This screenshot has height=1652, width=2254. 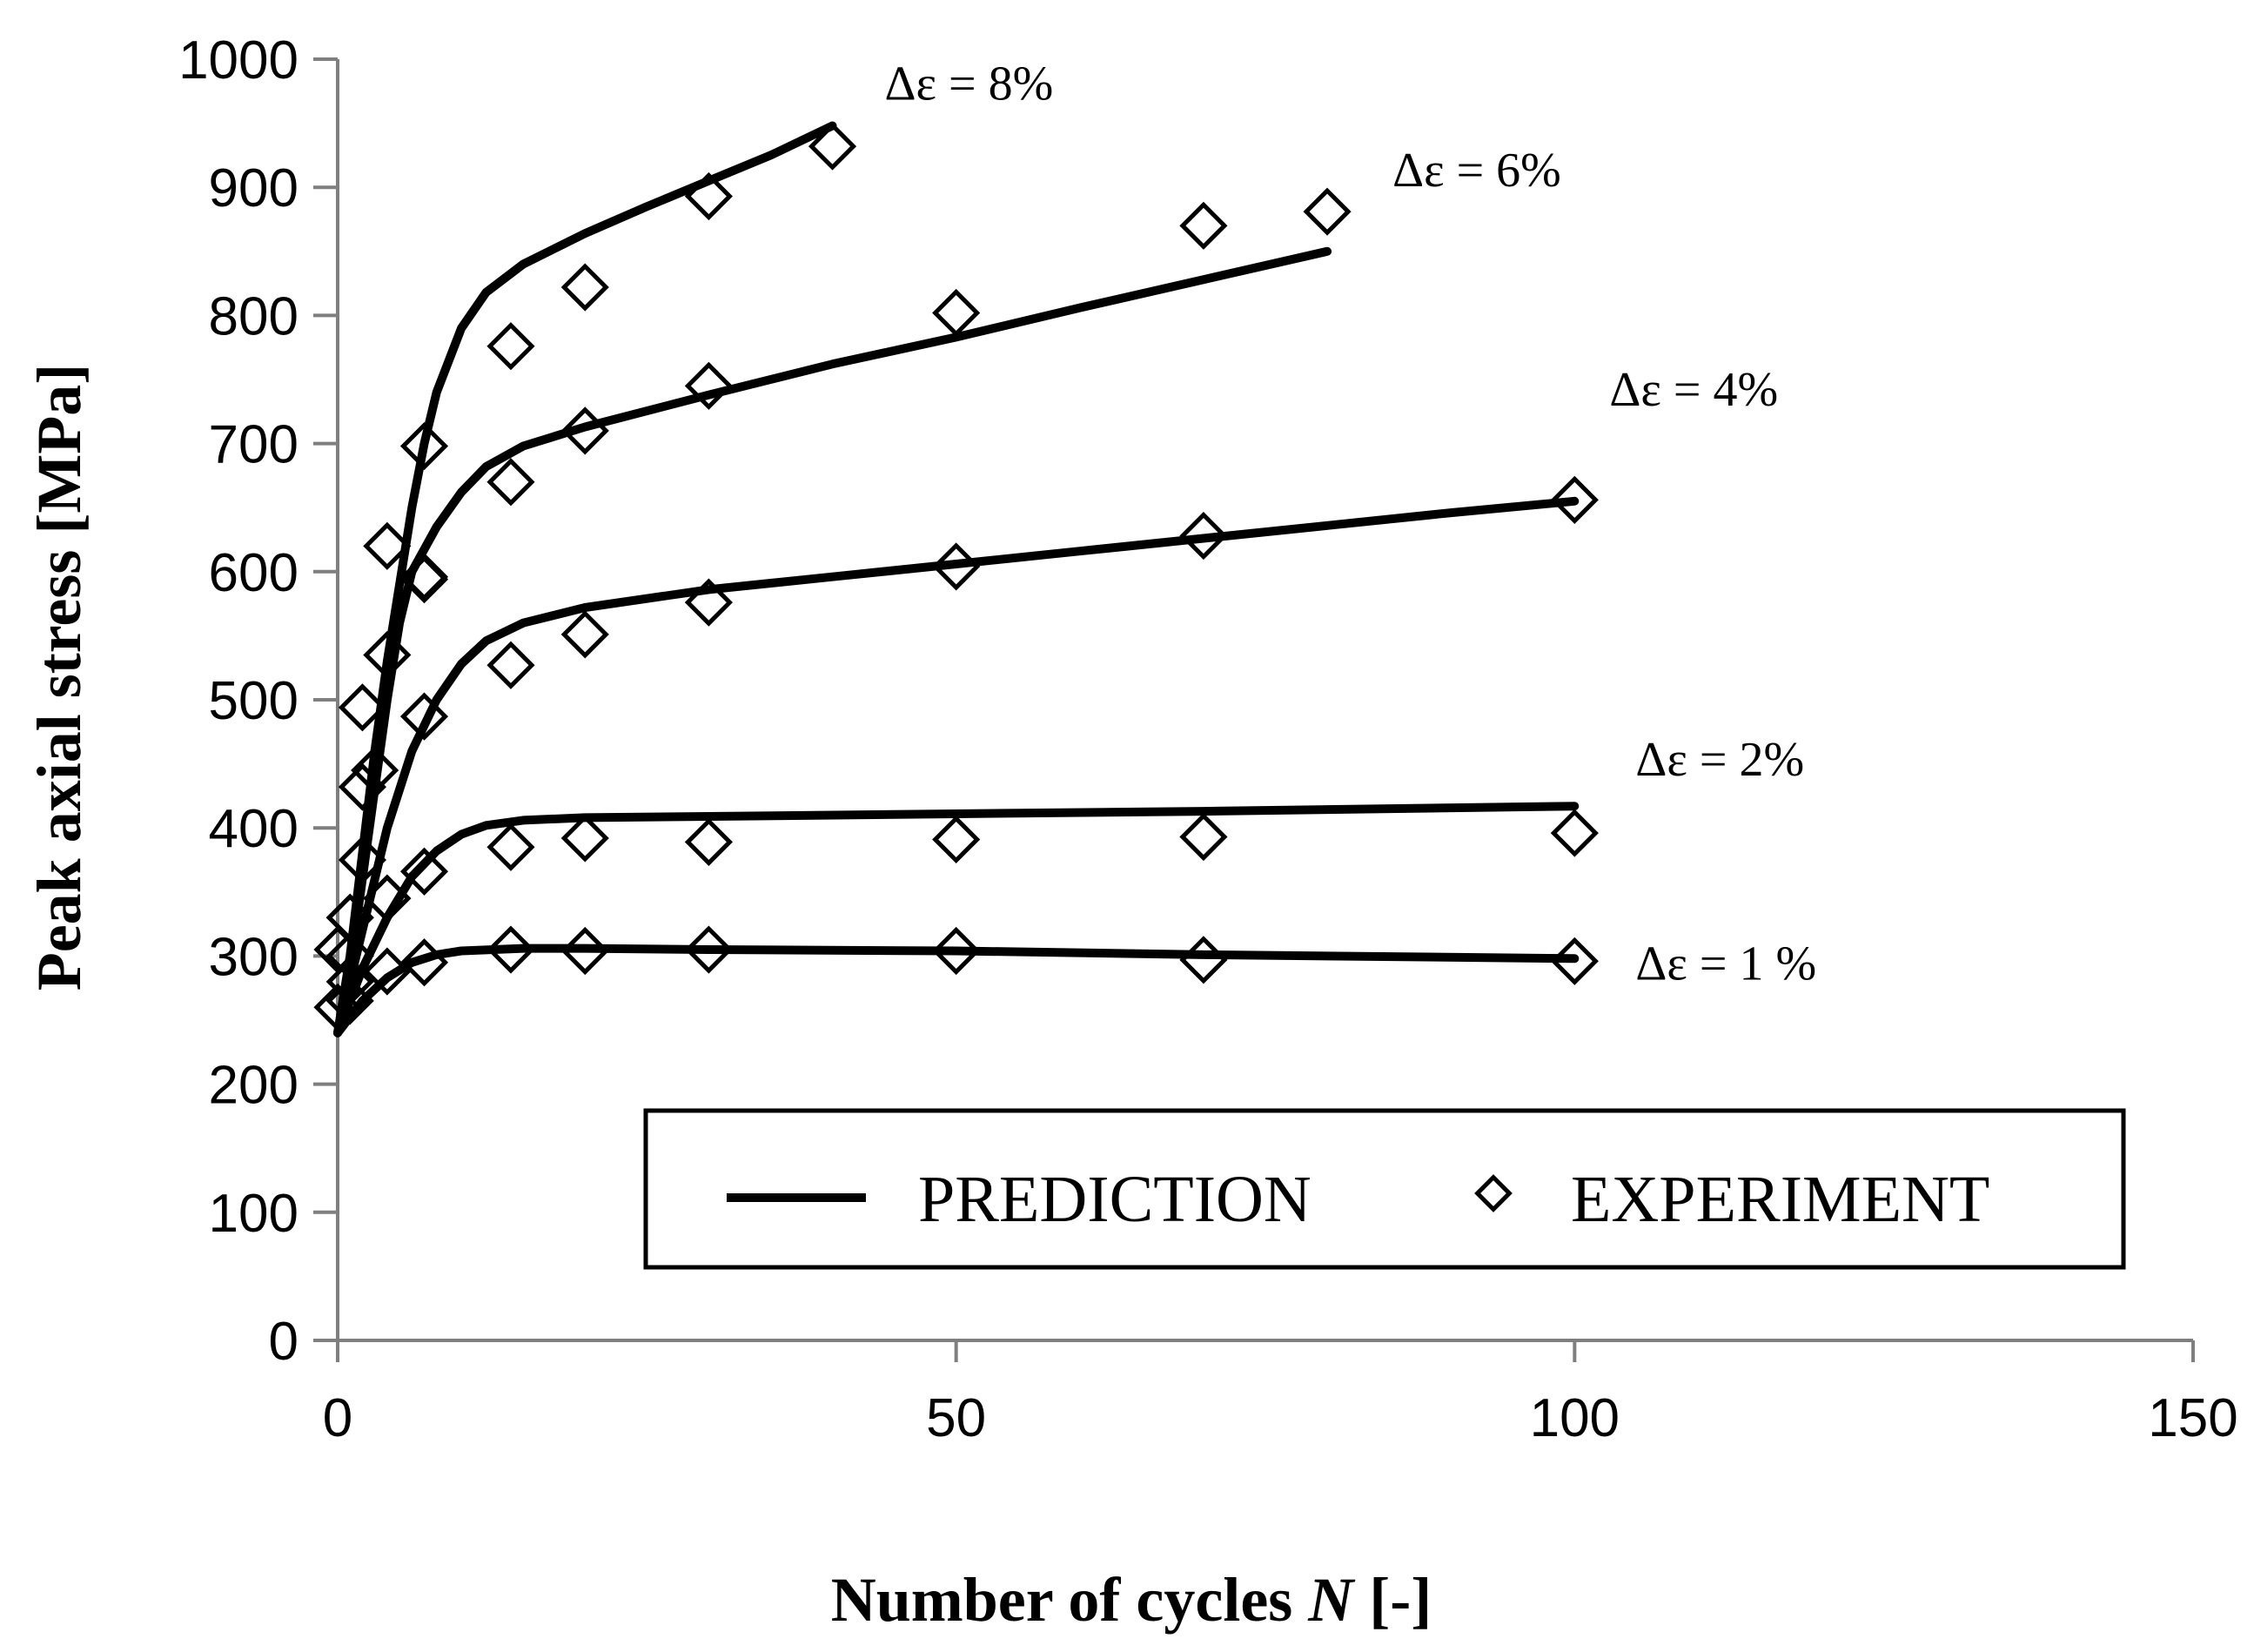 What do you see at coordinates (254, 445) in the screenshot?
I see `y-tick-label: 700` at bounding box center [254, 445].